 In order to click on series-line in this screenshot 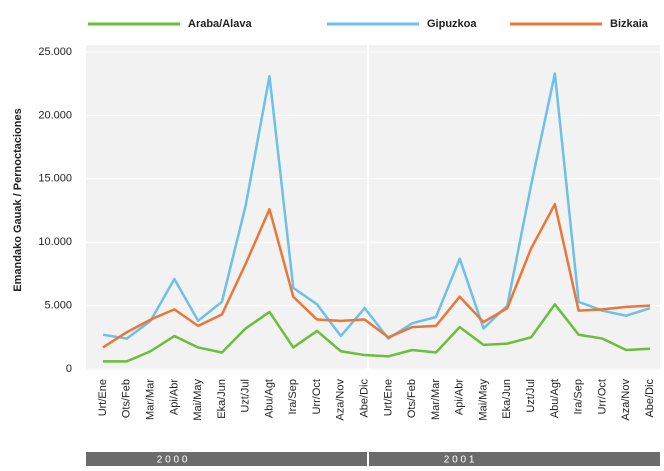, I will do `click(377, 333)`.